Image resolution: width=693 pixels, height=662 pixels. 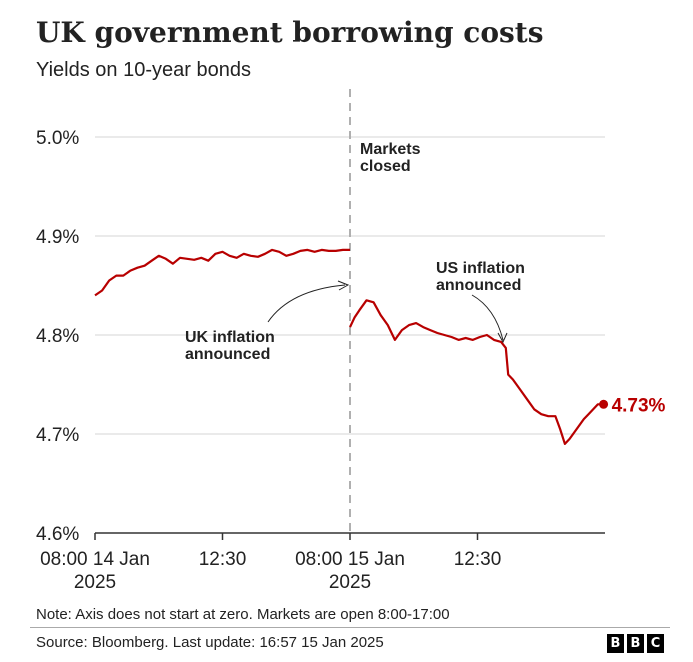 I want to click on chart-title: UK government borrowing costs, so click(x=290, y=32).